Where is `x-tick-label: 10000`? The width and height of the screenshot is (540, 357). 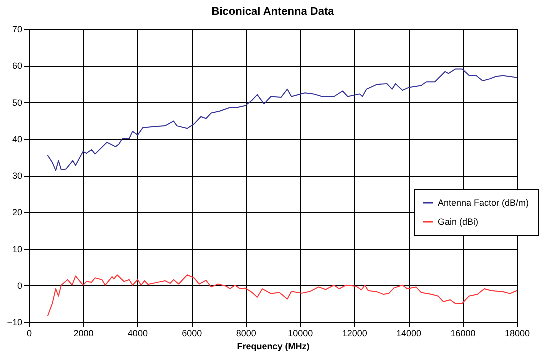 x-tick-label: 10000 is located at coordinates (301, 333).